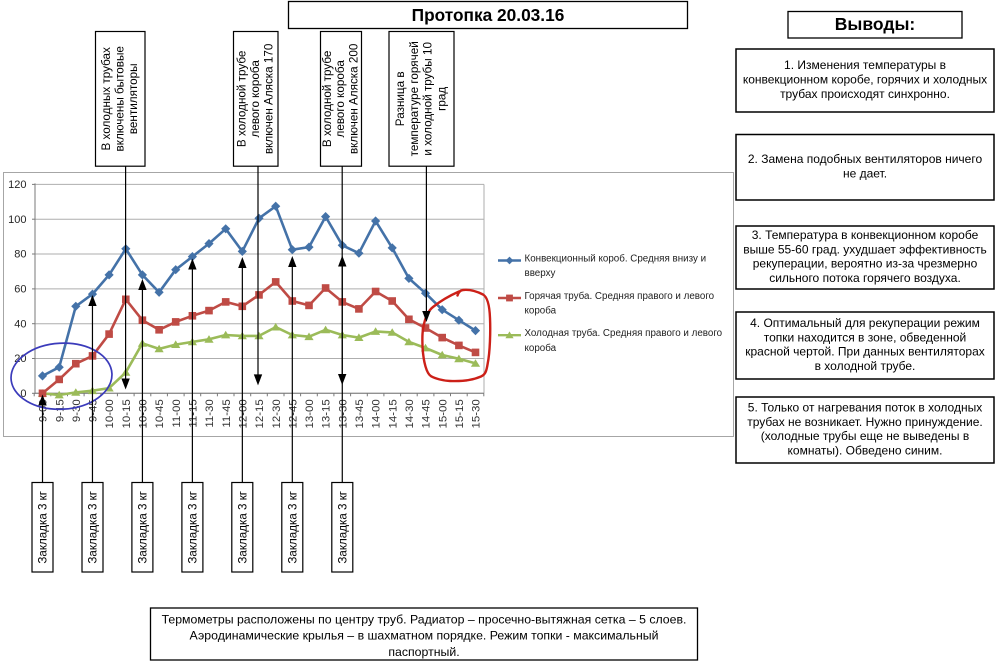 This screenshot has width=1000, height=667. I want to click on svg-text: включен Аляска 200, so click(354, 98).